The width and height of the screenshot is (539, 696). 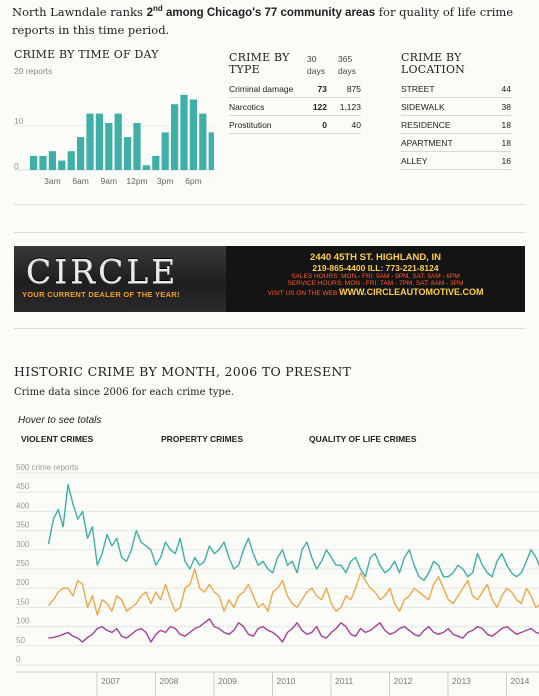 What do you see at coordinates (33, 71) in the screenshot?
I see `time-of-day-max-label: 20 reports` at bounding box center [33, 71].